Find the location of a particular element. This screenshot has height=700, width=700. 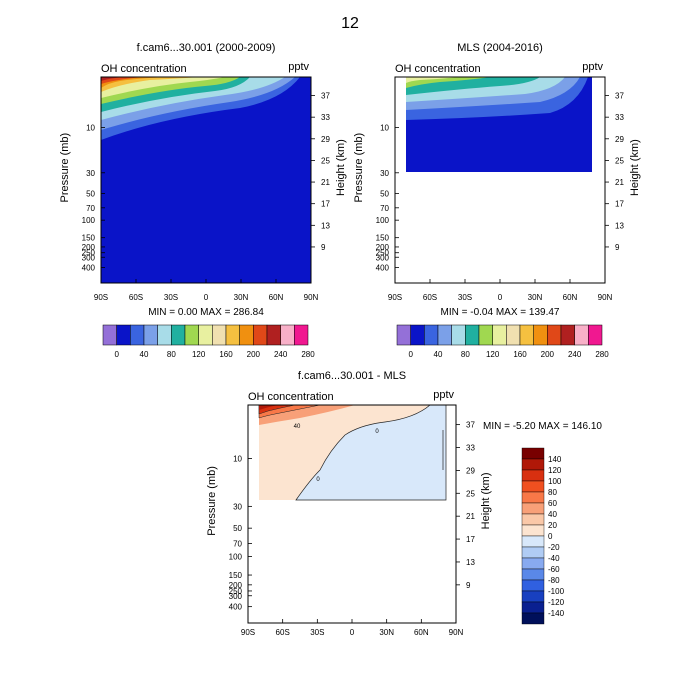

y-right-tick-label: 33 is located at coordinates (470, 448).